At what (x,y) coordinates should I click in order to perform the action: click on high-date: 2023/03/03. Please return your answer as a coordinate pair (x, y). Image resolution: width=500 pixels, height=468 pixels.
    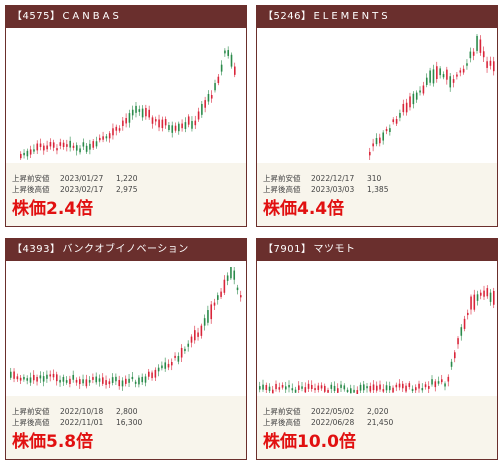
    Looking at the image, I should click on (333, 189).